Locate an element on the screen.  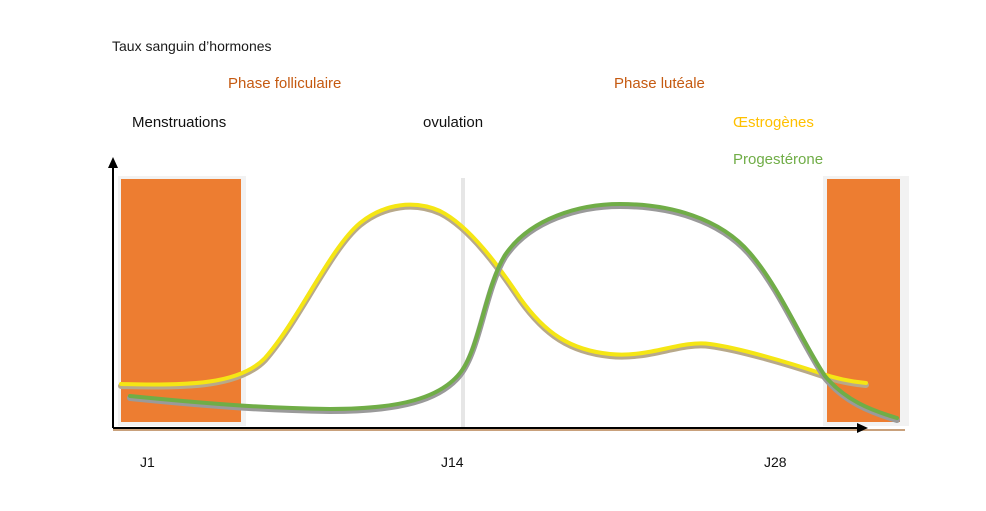
y-axis-arrow is located at coordinates (113, 162).